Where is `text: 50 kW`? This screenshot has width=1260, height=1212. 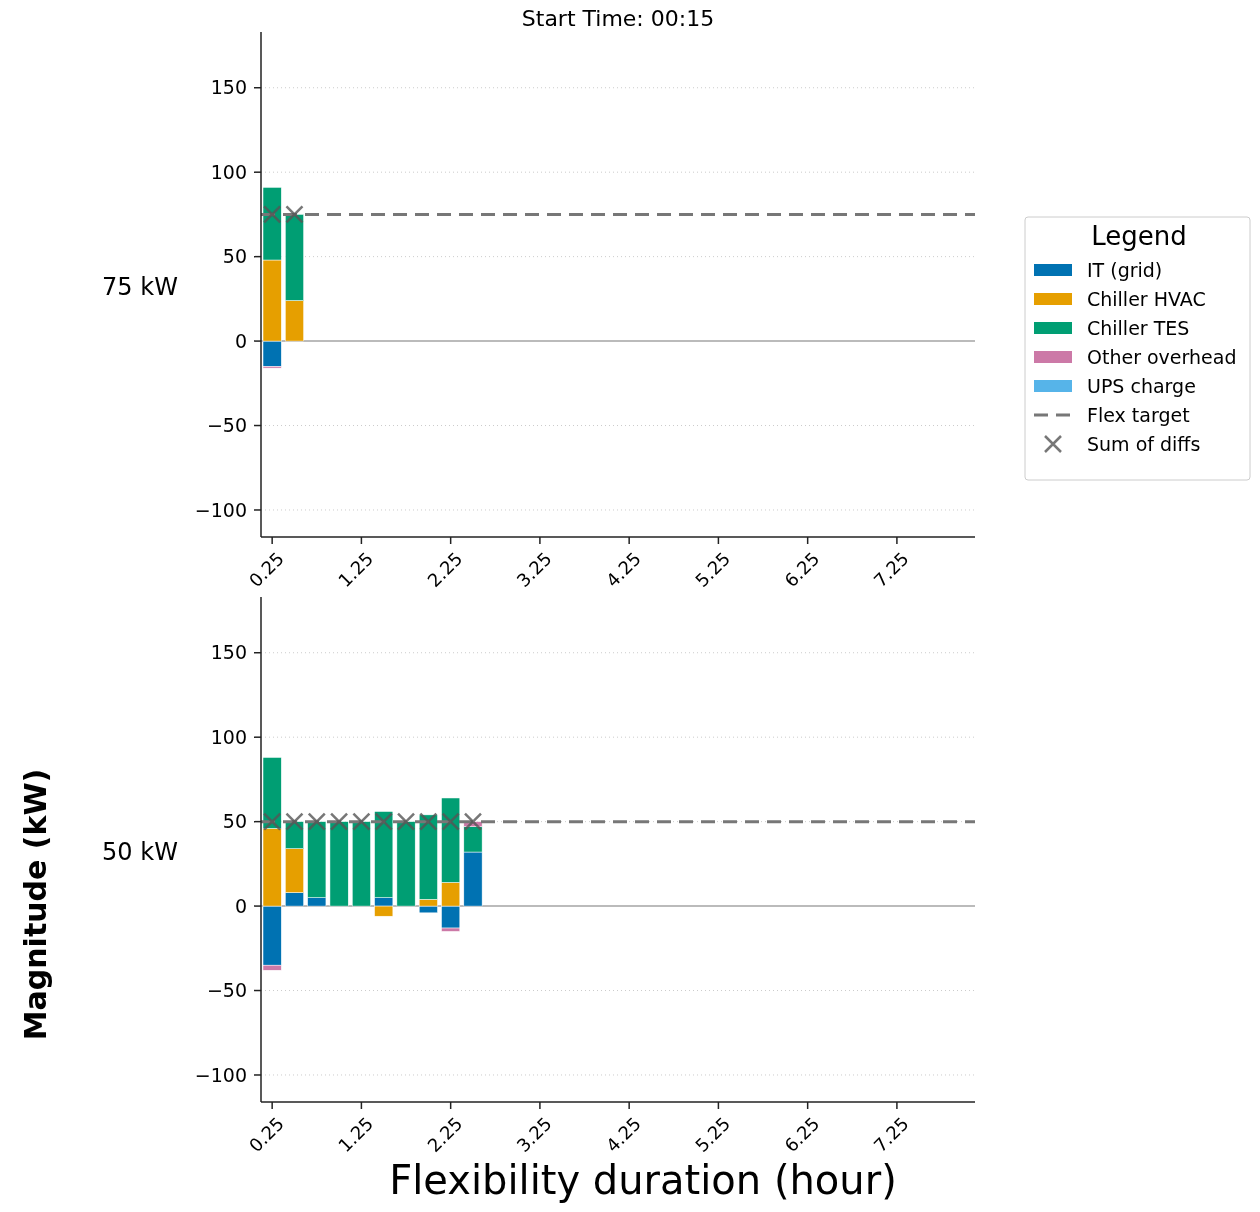 text: 50 kW is located at coordinates (140, 851).